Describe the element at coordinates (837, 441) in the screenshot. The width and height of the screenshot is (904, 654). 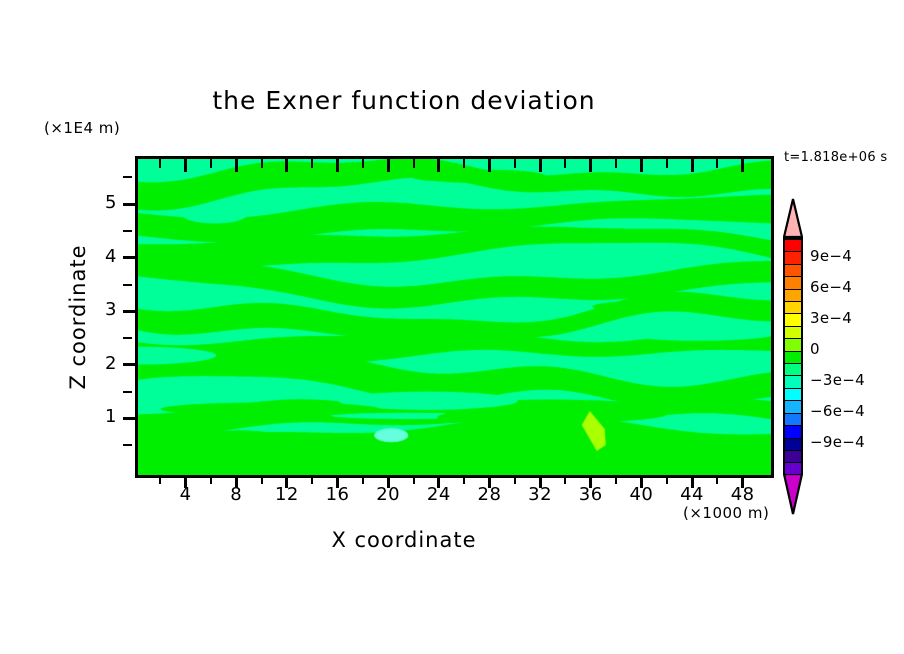
I see `colorbar-tick-label: −9e−4` at that location.